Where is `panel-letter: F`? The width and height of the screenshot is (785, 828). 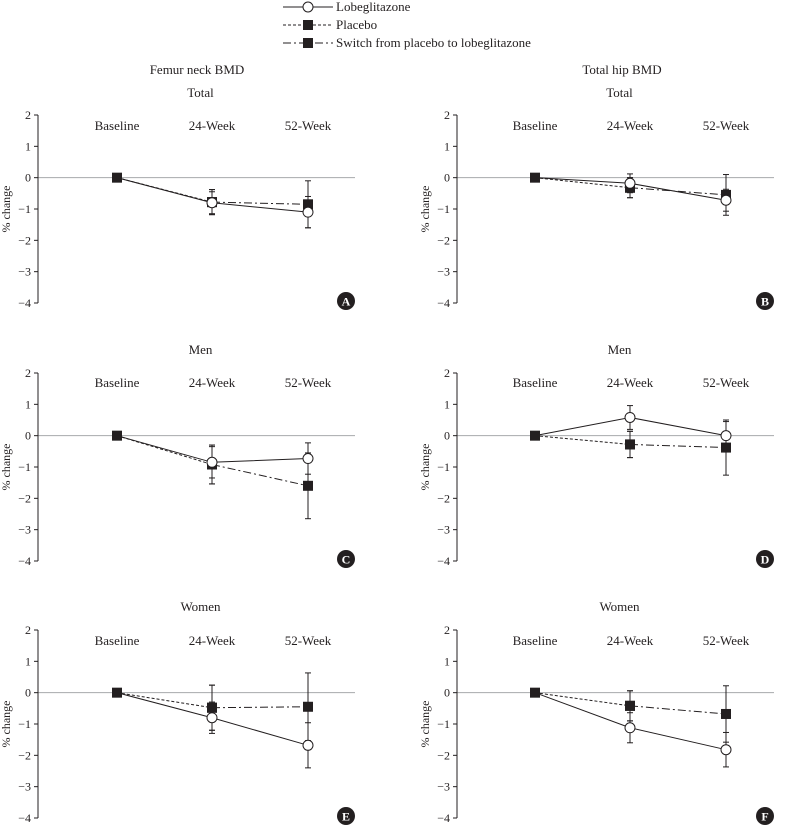
panel-letter: F is located at coordinates (764, 817).